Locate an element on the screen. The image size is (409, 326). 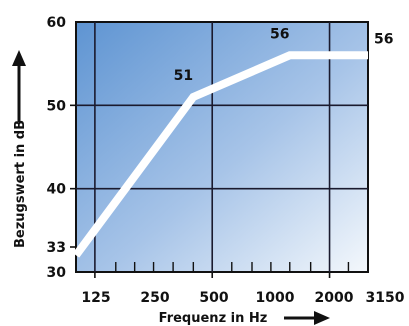
x-tick-label: 500 is located at coordinates (213, 298).